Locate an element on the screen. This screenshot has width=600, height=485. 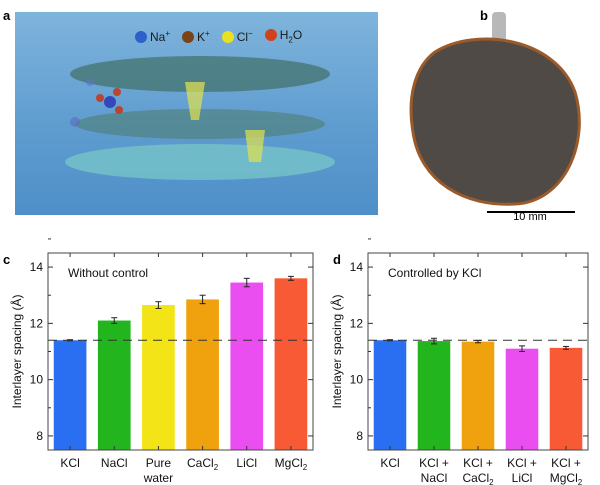
scale-bar-label: 10 mm is located at coordinates (530, 217).